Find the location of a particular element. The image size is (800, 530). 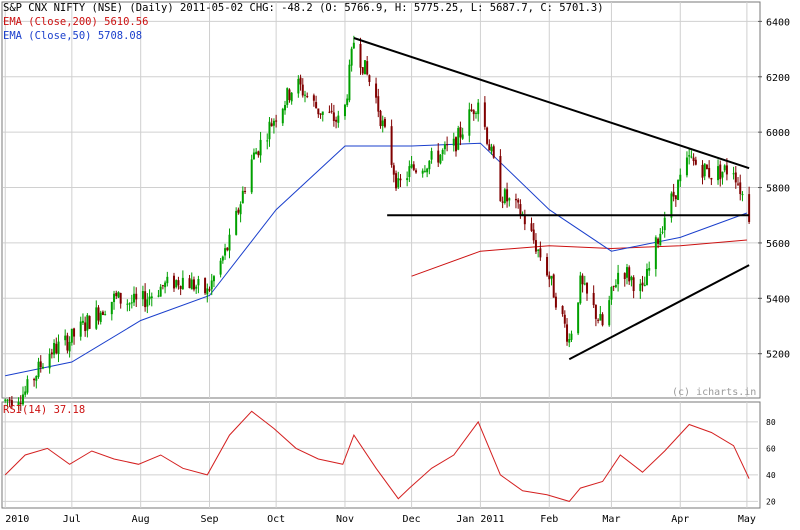

rsi-tick-label: 60 is located at coordinates (771, 448).